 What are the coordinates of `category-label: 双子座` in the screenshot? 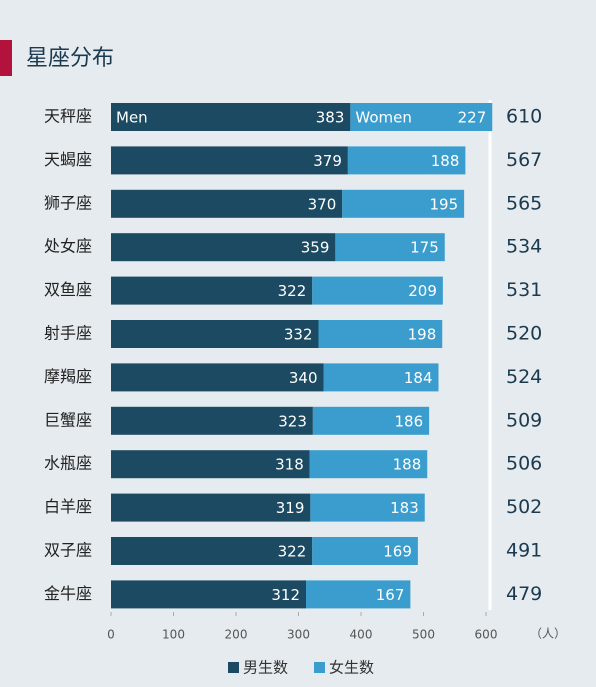 It's located at (68, 550).